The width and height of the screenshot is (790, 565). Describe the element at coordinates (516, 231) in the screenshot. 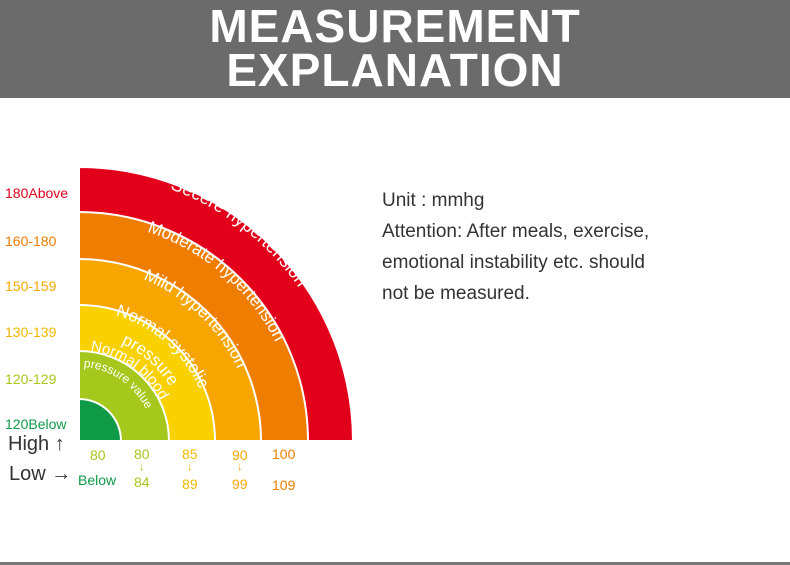

I see `attention-line-1: Attention: After meals, exercise,` at that location.